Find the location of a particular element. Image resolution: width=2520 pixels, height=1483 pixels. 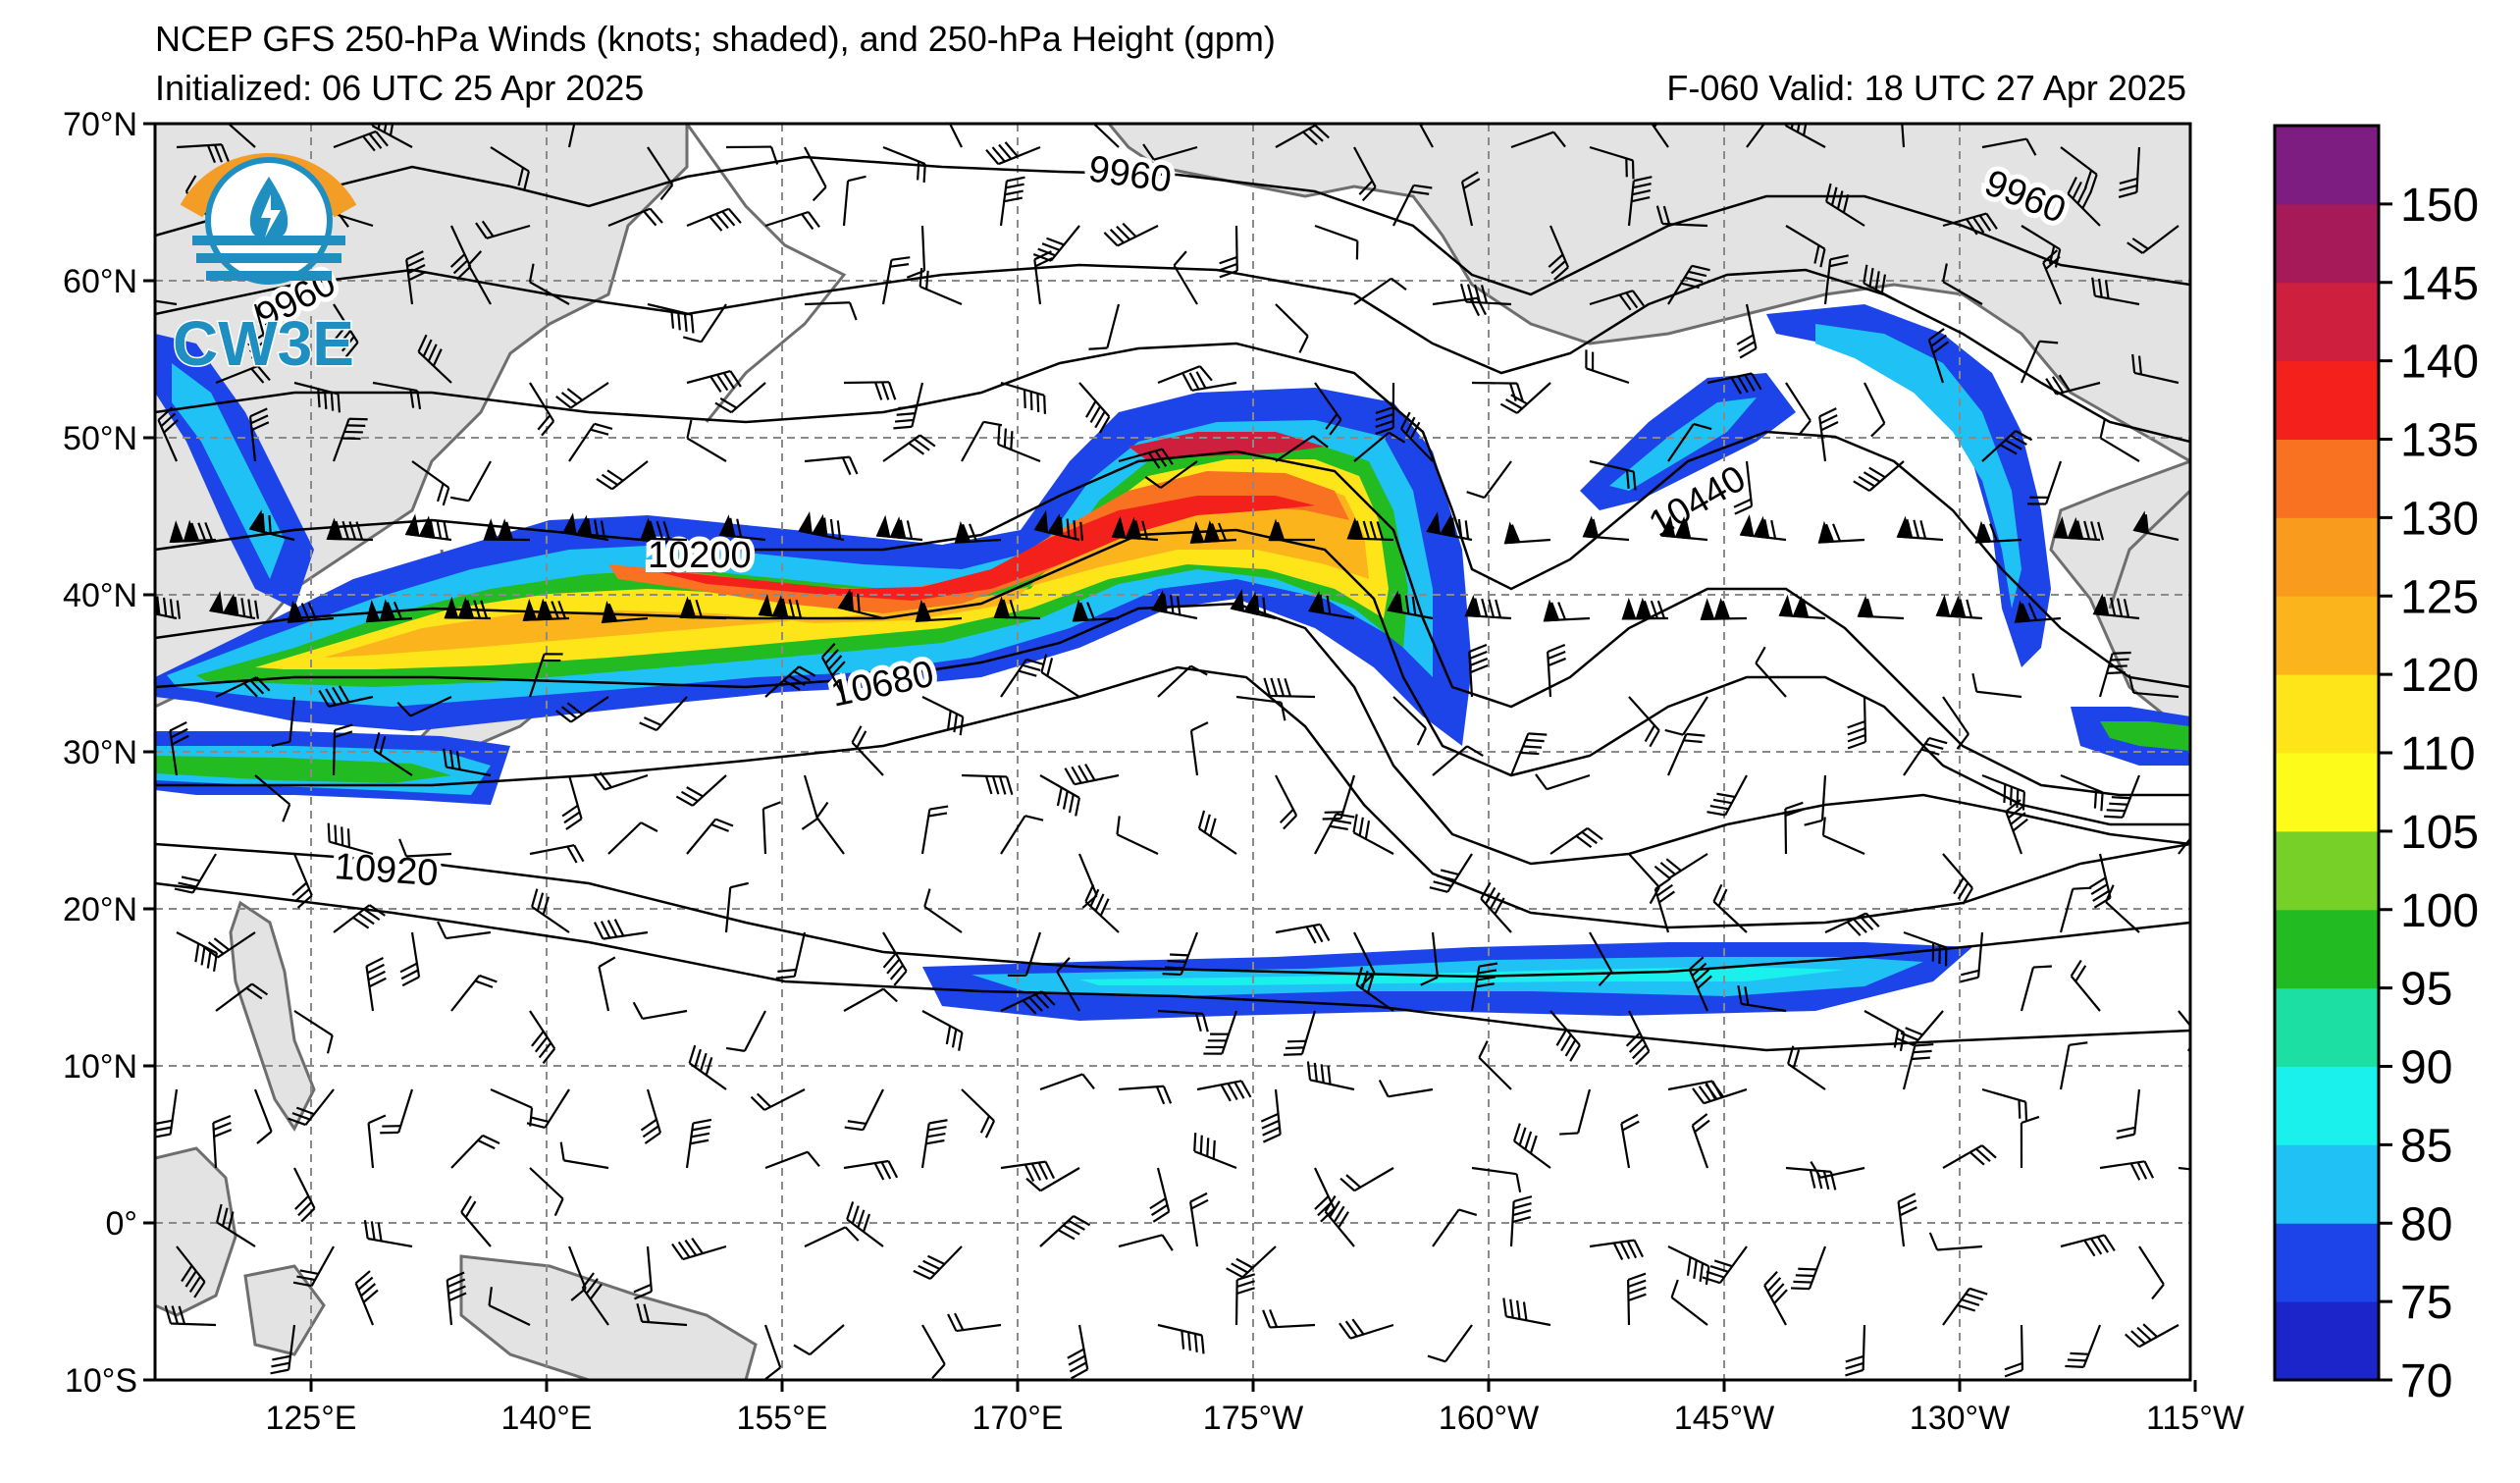

lat-label: 30°N is located at coordinates (100, 753).